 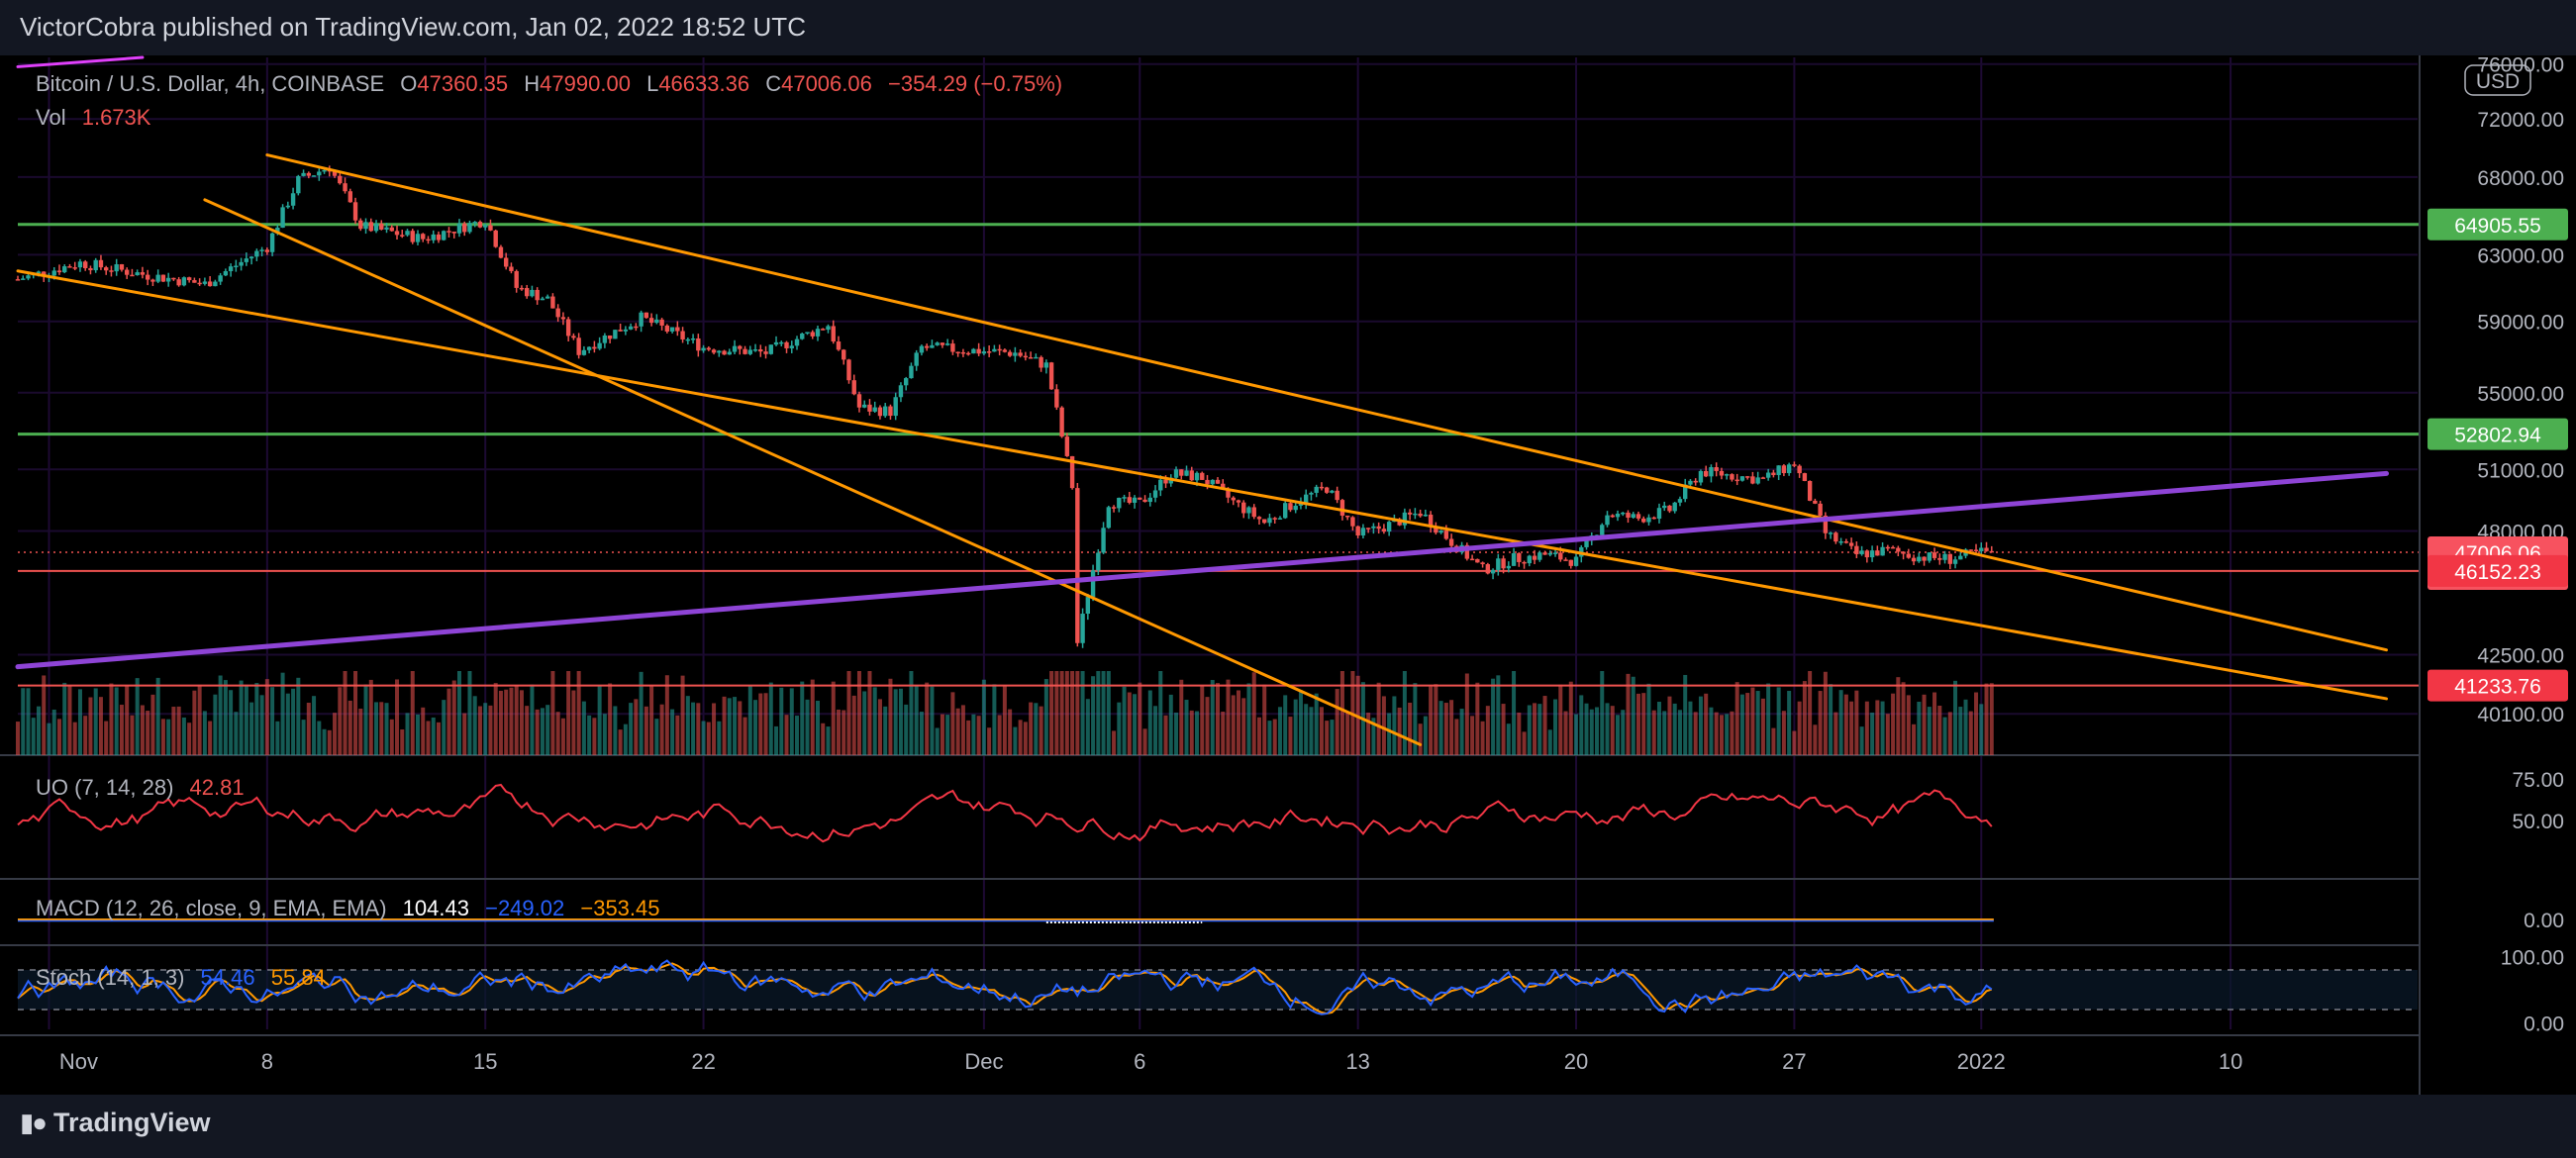 I want to click on y-tick-label: 68000.00, so click(x=2521, y=179).